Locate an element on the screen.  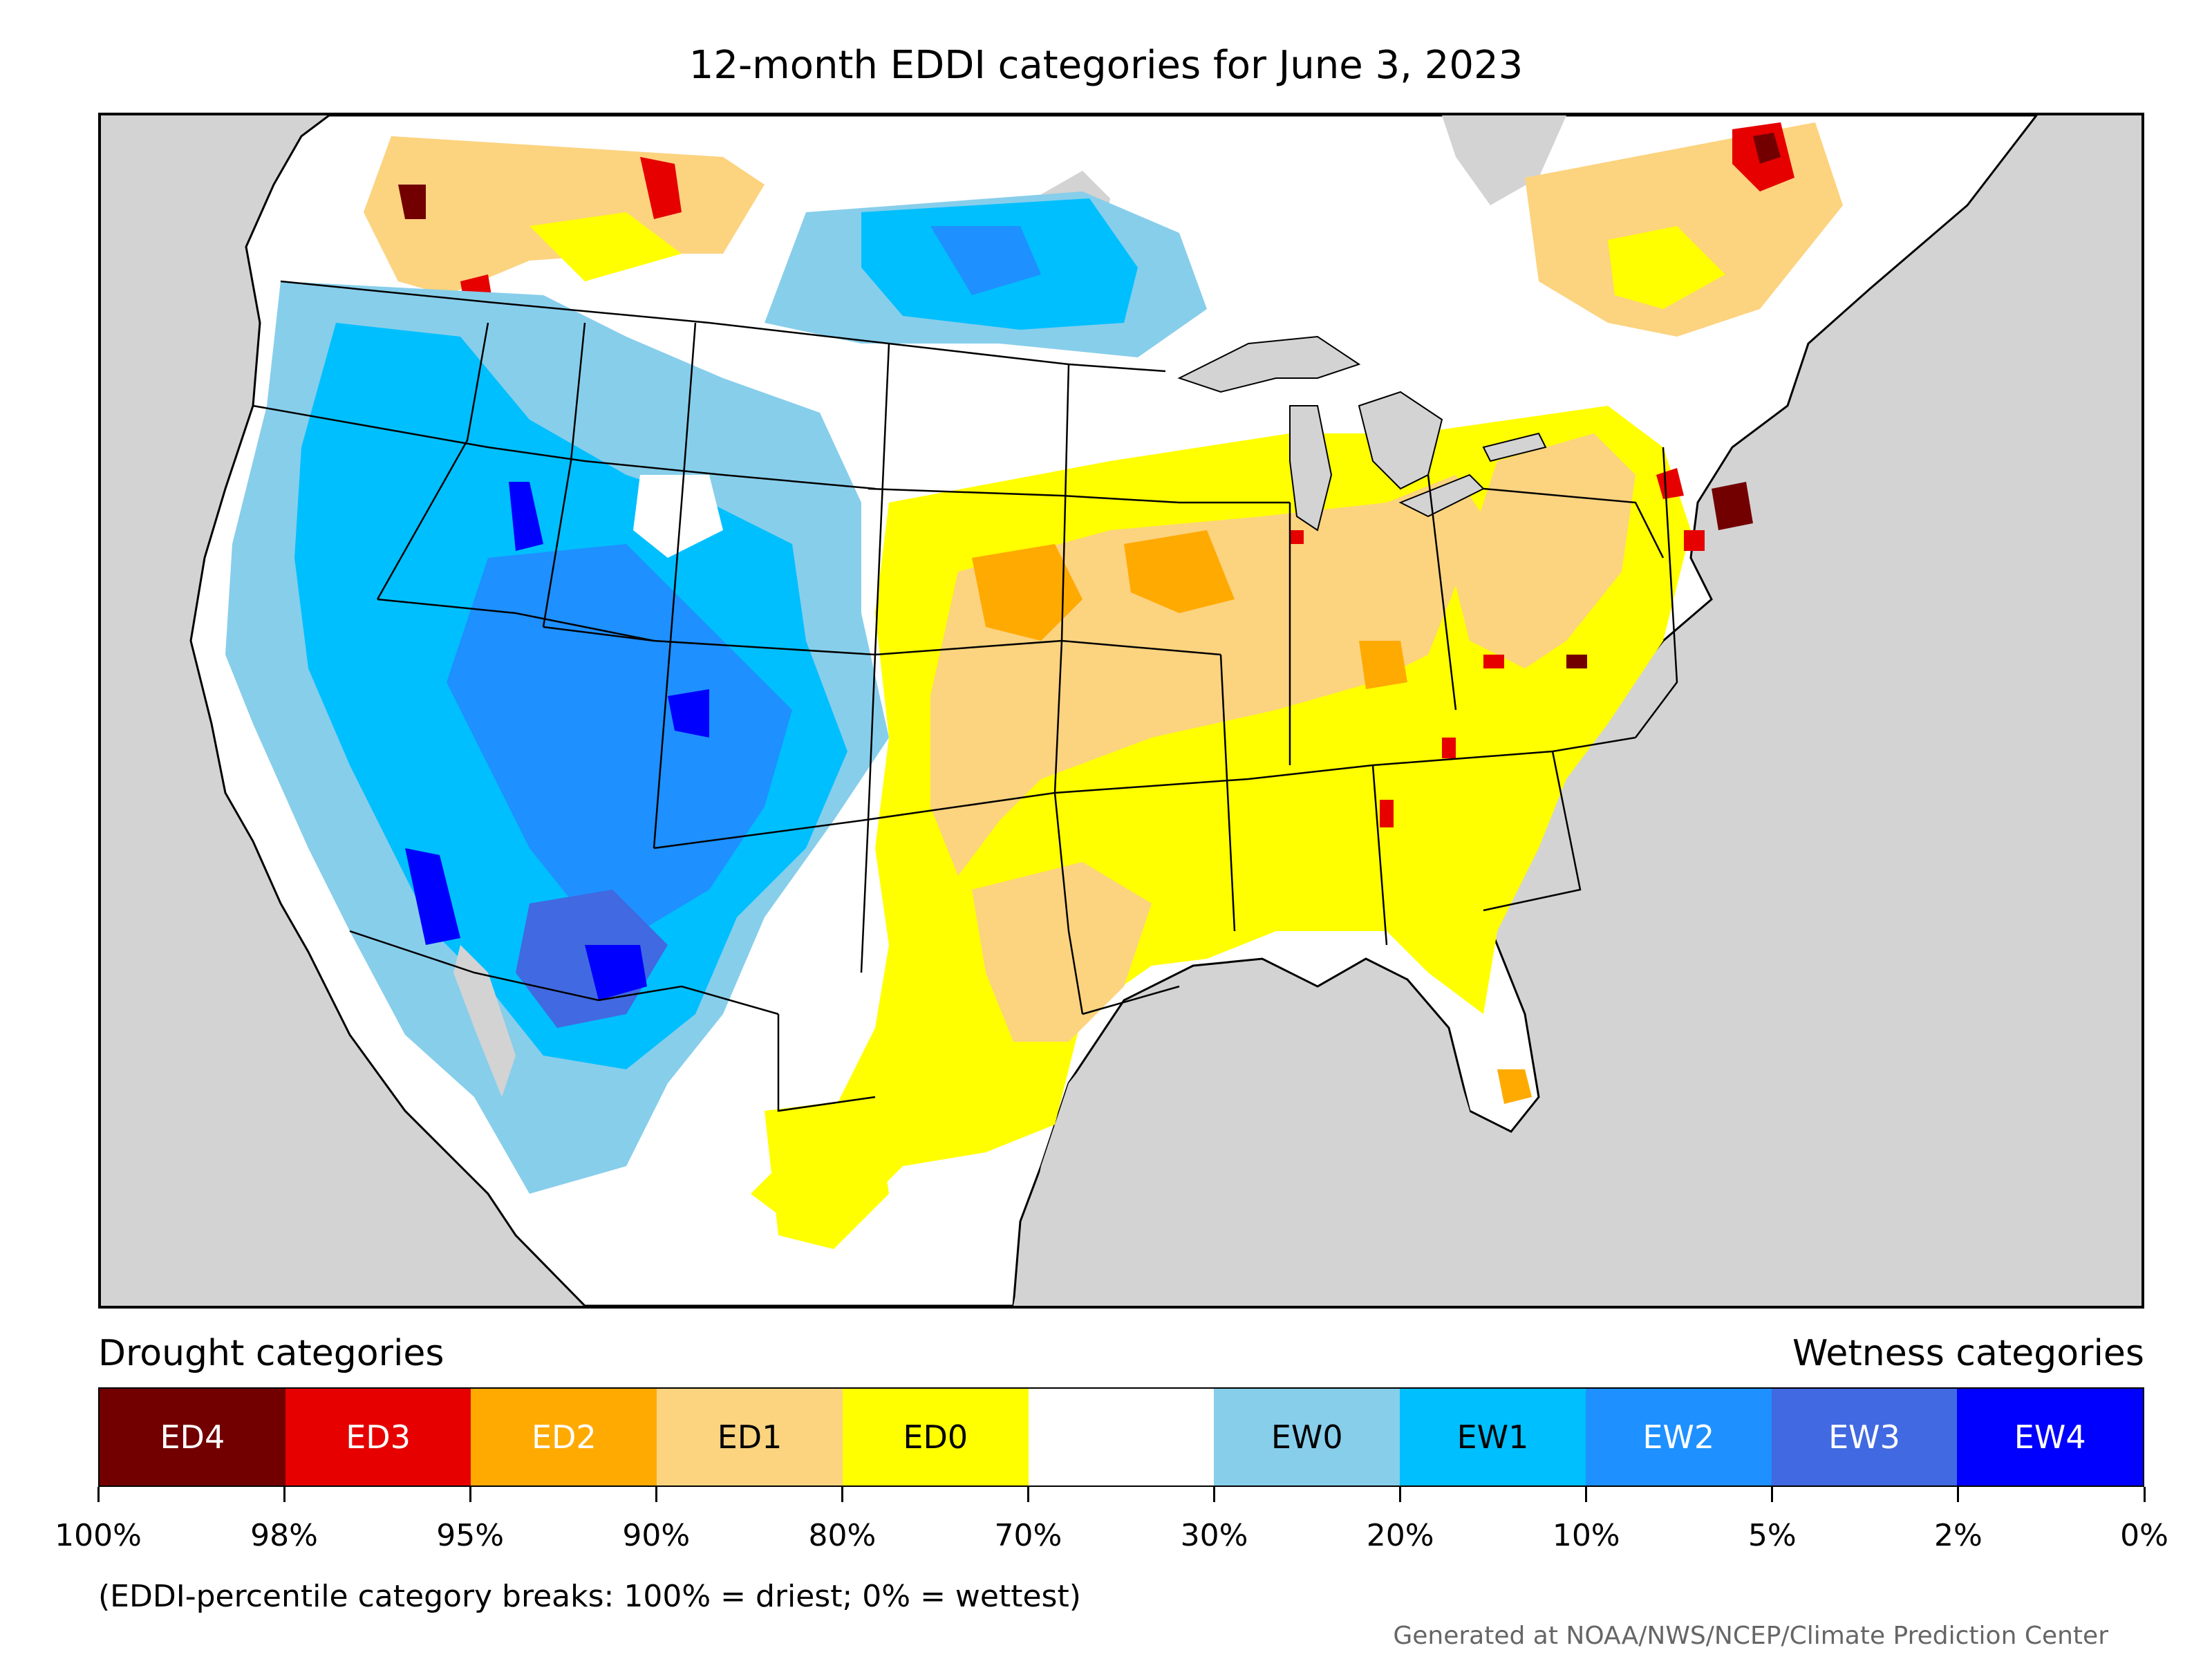
legend-cell-ew3: EW3 is located at coordinates (1864, 1437).